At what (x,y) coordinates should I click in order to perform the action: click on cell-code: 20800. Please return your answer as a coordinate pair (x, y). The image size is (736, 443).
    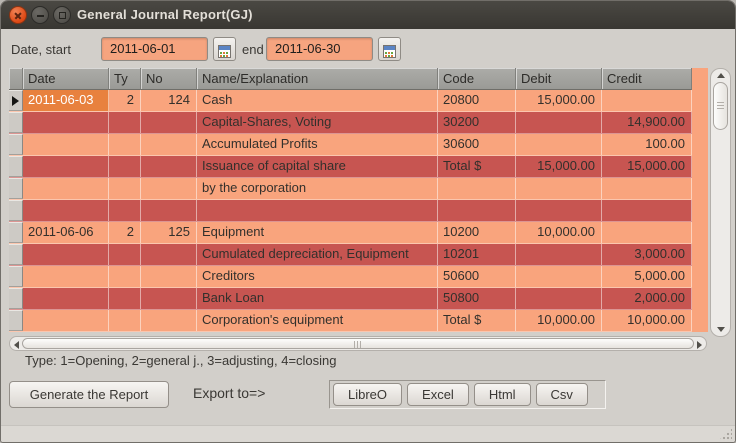
    Looking at the image, I should click on (477, 100).